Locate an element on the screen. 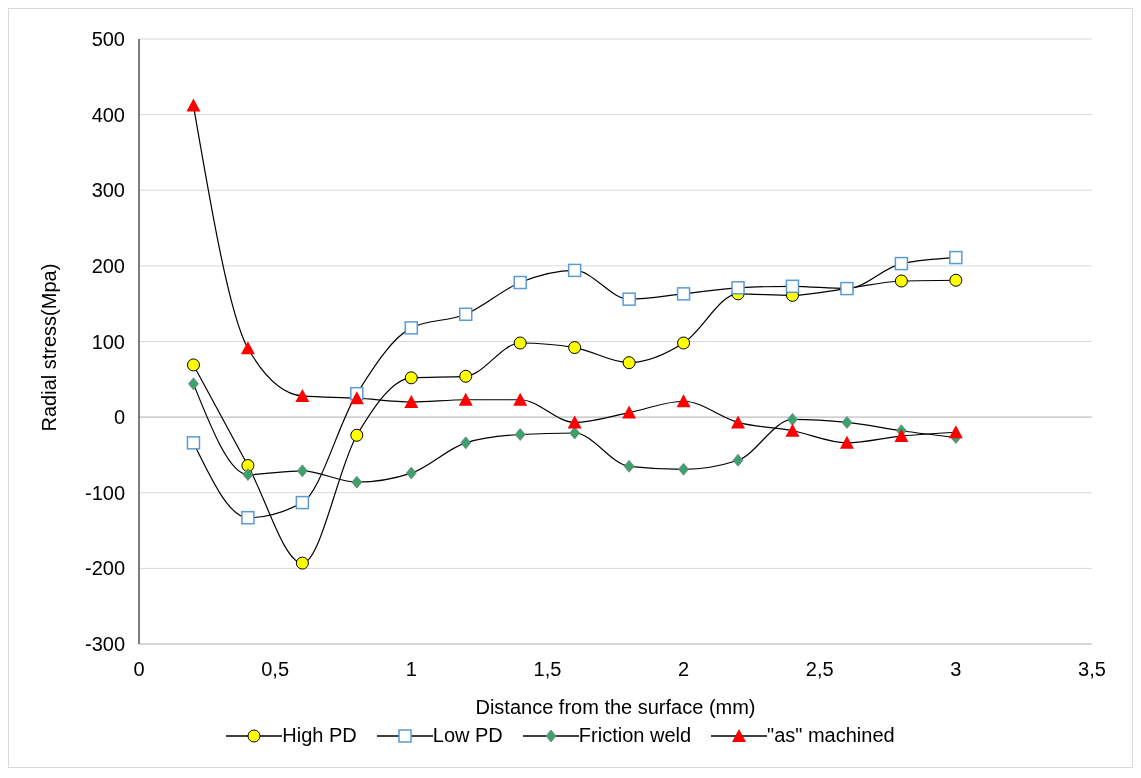  legend-label: Low PD is located at coordinates (467, 735).